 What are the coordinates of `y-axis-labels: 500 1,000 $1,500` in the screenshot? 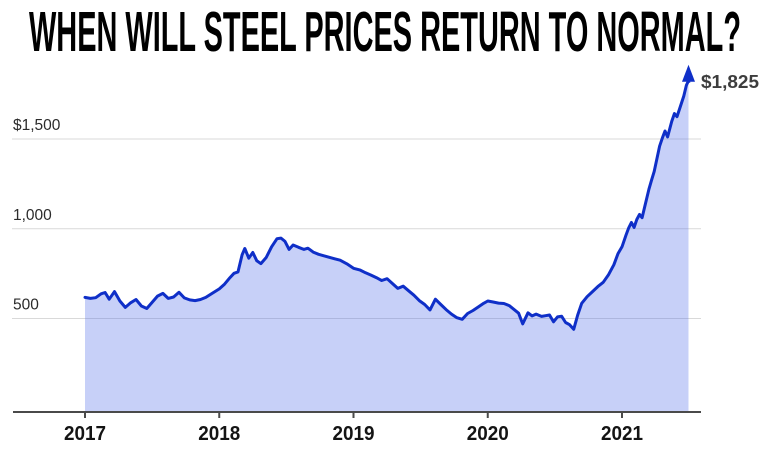 It's located at (37, 215).